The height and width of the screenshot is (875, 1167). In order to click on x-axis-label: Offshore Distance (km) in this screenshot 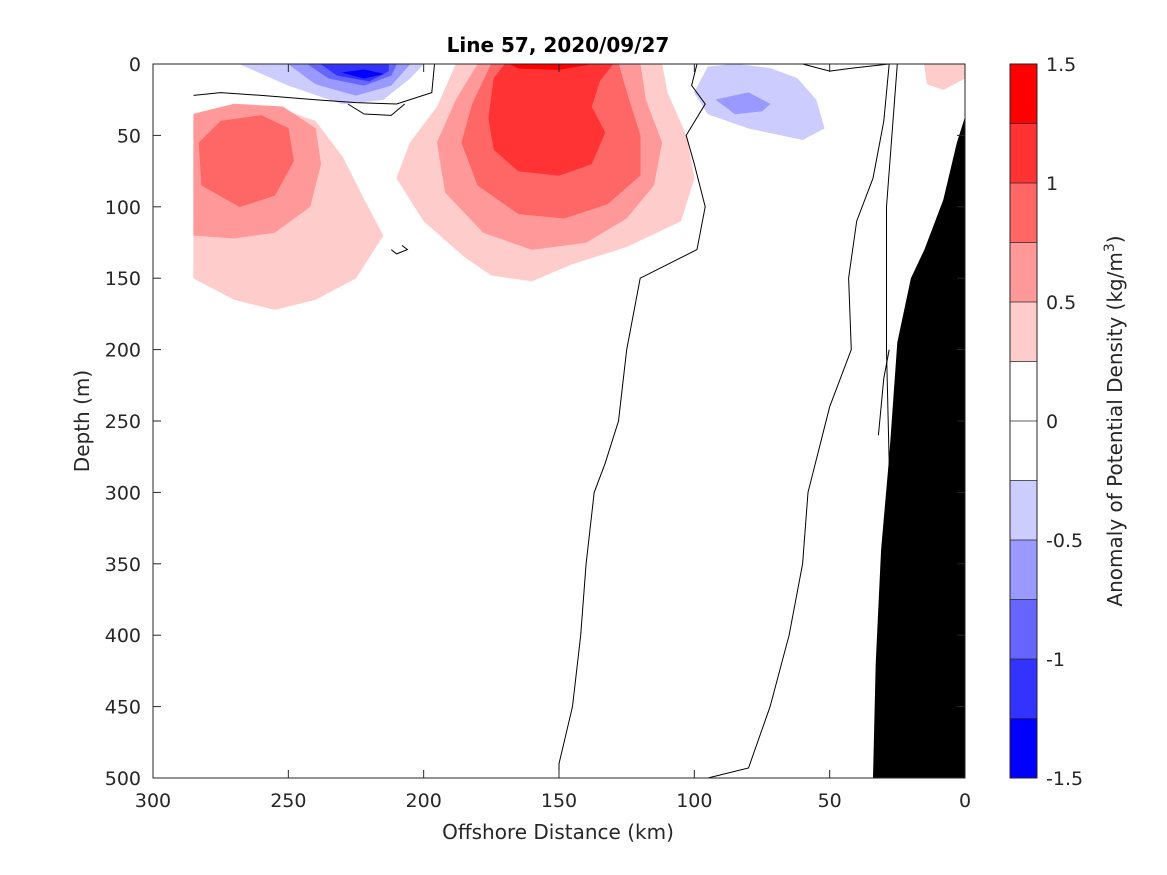, I will do `click(558, 832)`.